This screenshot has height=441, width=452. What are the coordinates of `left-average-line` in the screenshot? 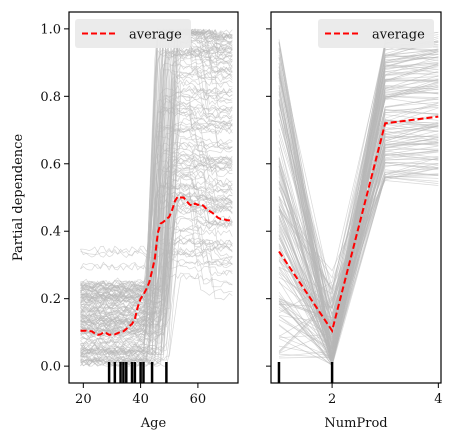 It's located at (156, 265).